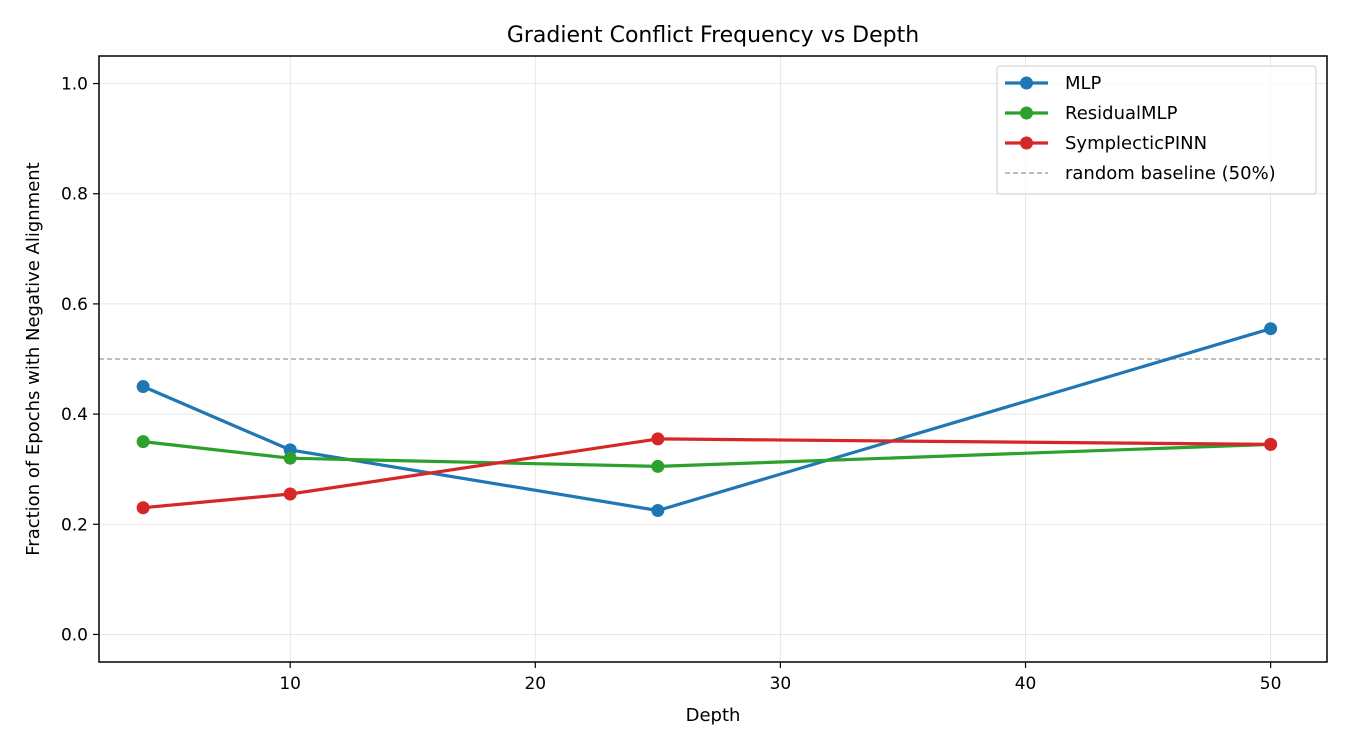  I want to click on x-tick-label: 10, so click(290, 684).